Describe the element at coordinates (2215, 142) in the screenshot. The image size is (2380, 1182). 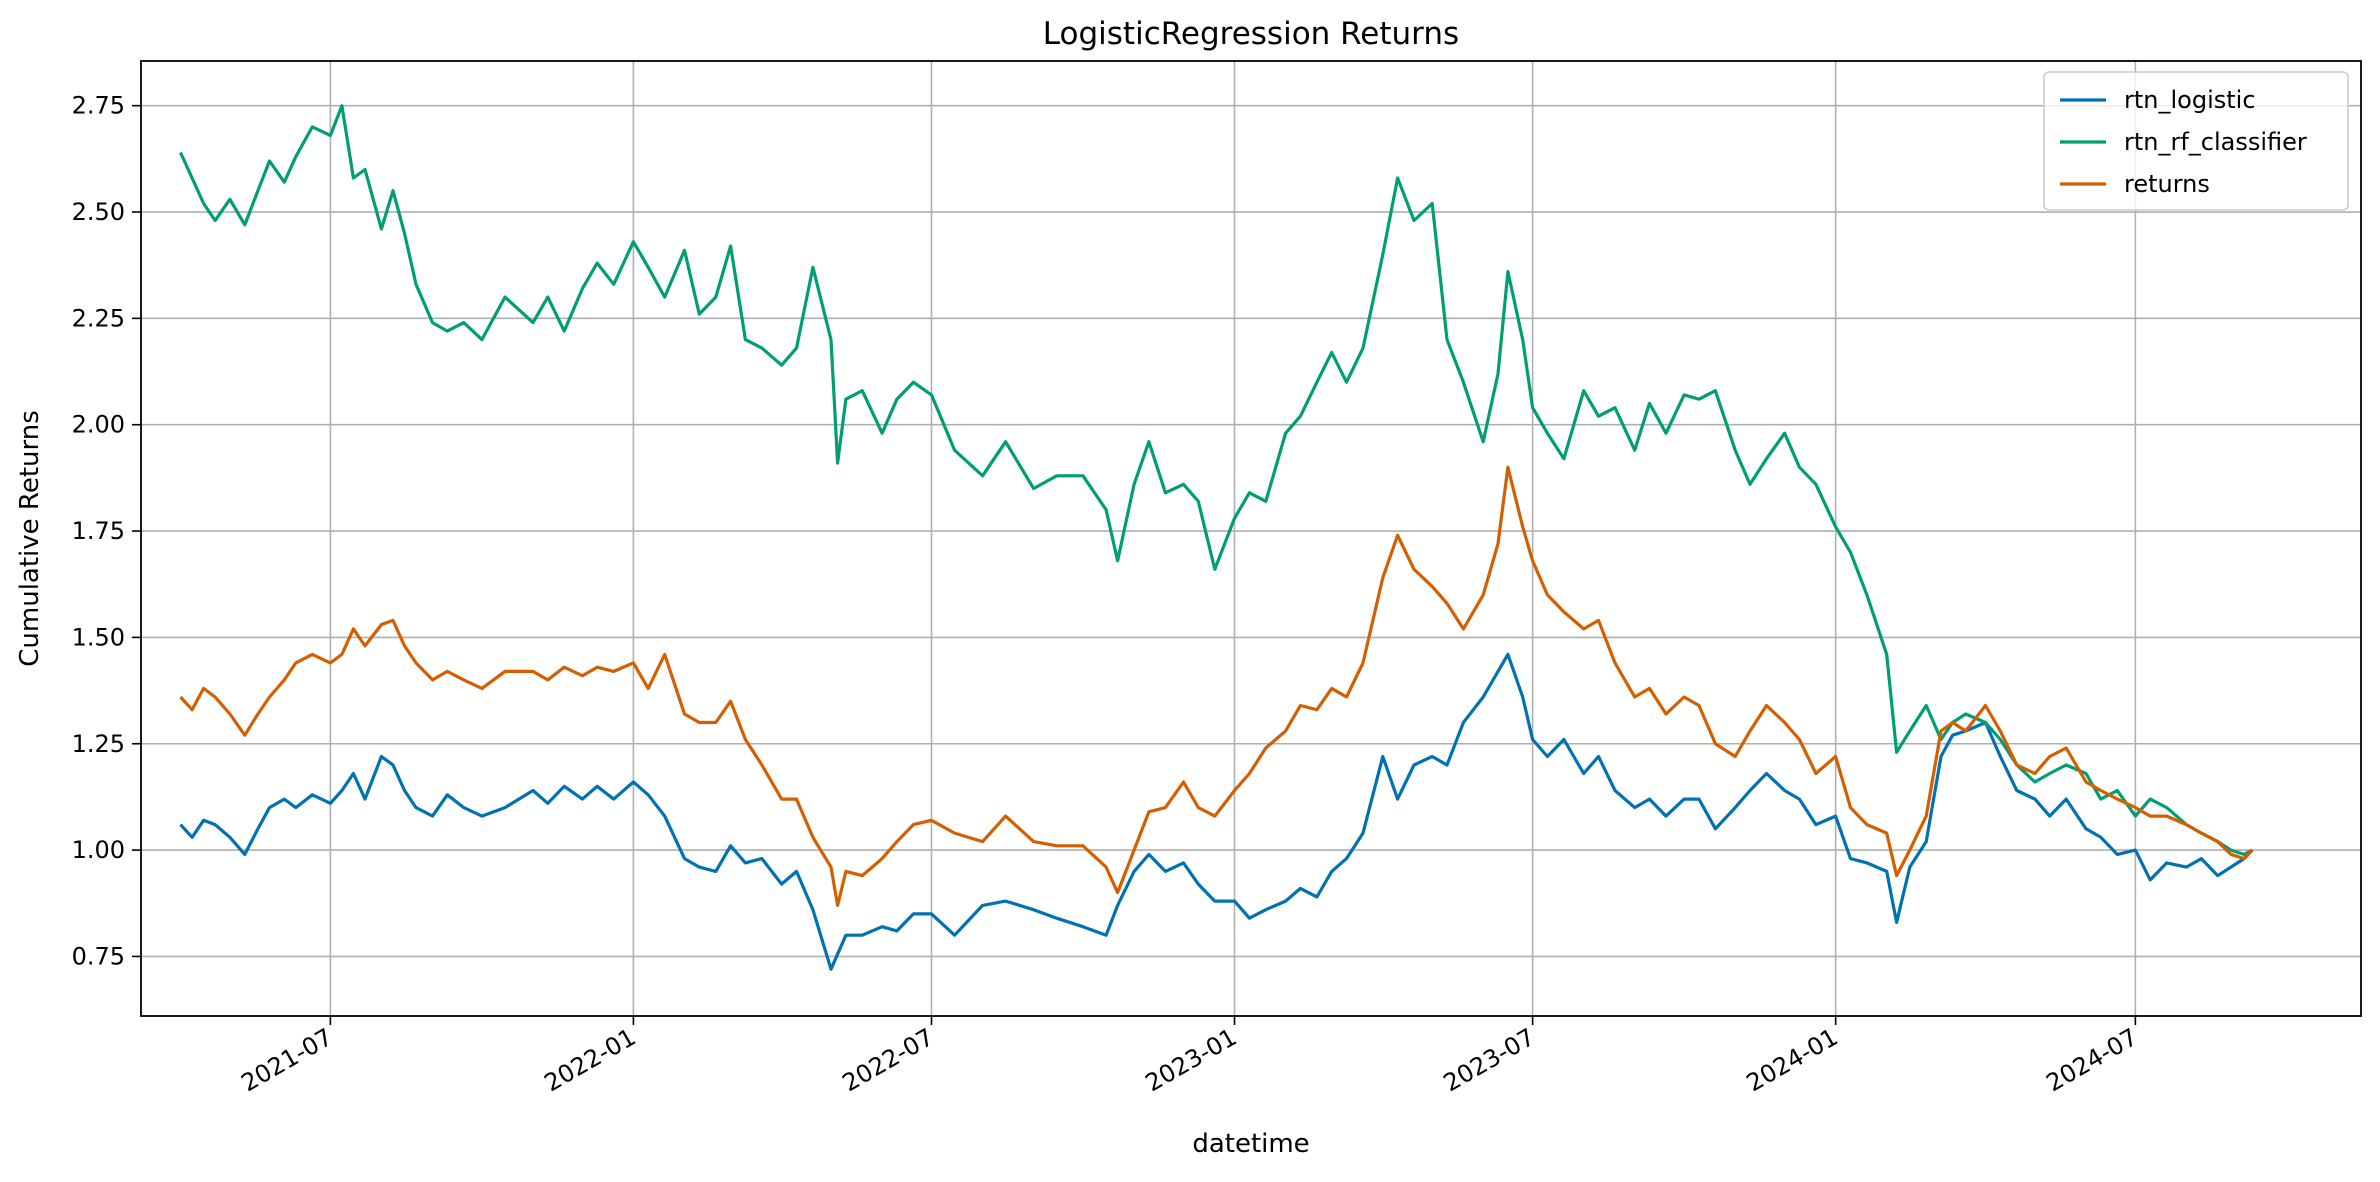
I see `legend-label: rtn_rf_classifier` at that location.